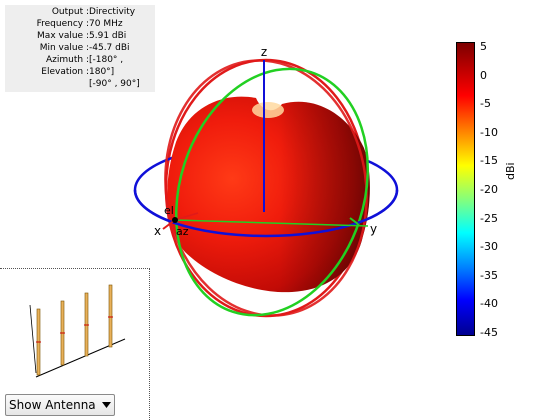  What do you see at coordinates (169, 210) in the screenshot?
I see `el-label: el` at bounding box center [169, 210].